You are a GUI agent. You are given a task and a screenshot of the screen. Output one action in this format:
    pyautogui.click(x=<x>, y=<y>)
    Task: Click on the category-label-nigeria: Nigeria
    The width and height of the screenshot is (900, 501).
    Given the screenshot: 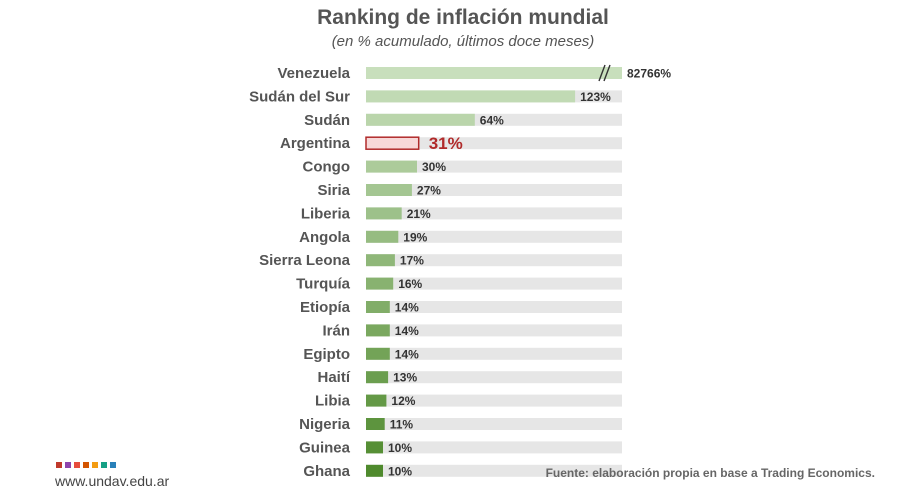 What is the action you would take?
    pyautogui.click(x=325, y=424)
    